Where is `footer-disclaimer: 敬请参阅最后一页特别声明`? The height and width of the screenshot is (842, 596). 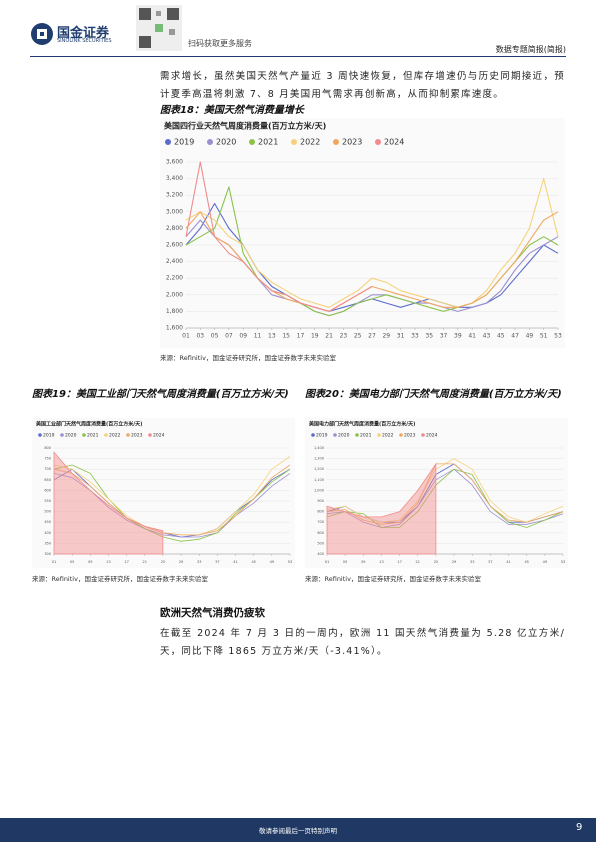 footer-disclaimer: 敬请参阅最后一页特别声明 is located at coordinates (298, 831).